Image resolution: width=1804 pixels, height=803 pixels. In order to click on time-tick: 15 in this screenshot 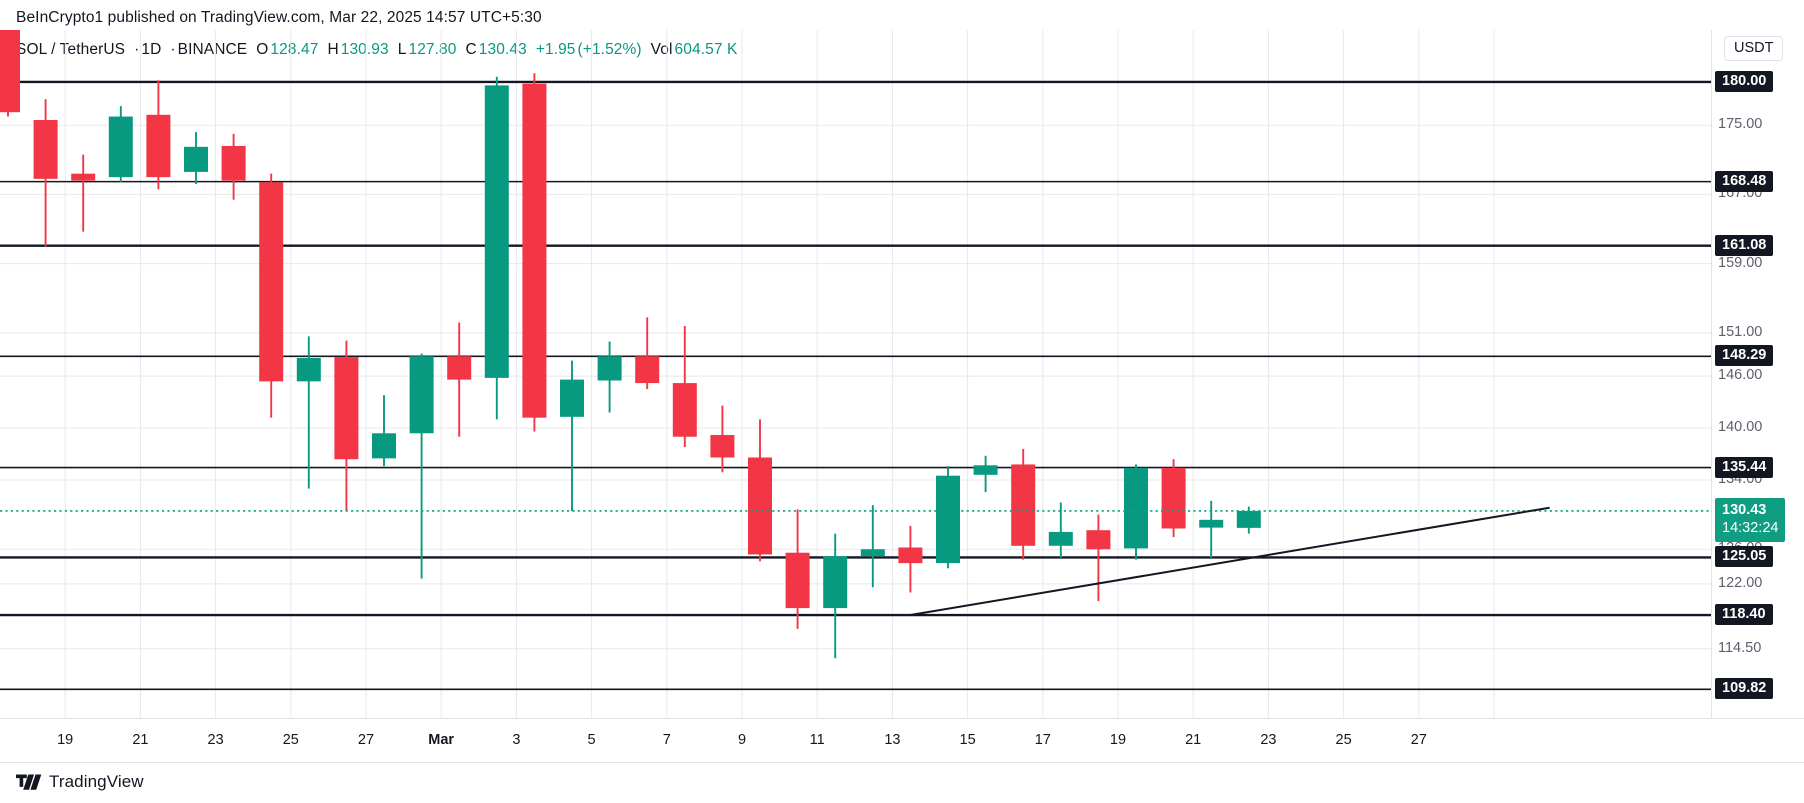, I will do `click(967, 740)`.